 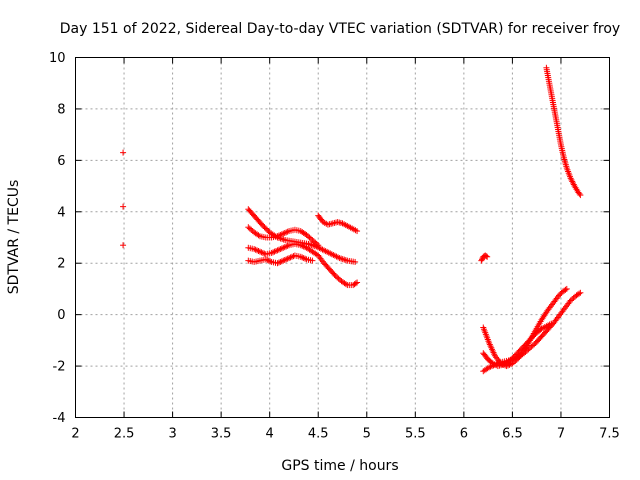 I want to click on x-tick-label: 4.5, so click(x=318, y=434).